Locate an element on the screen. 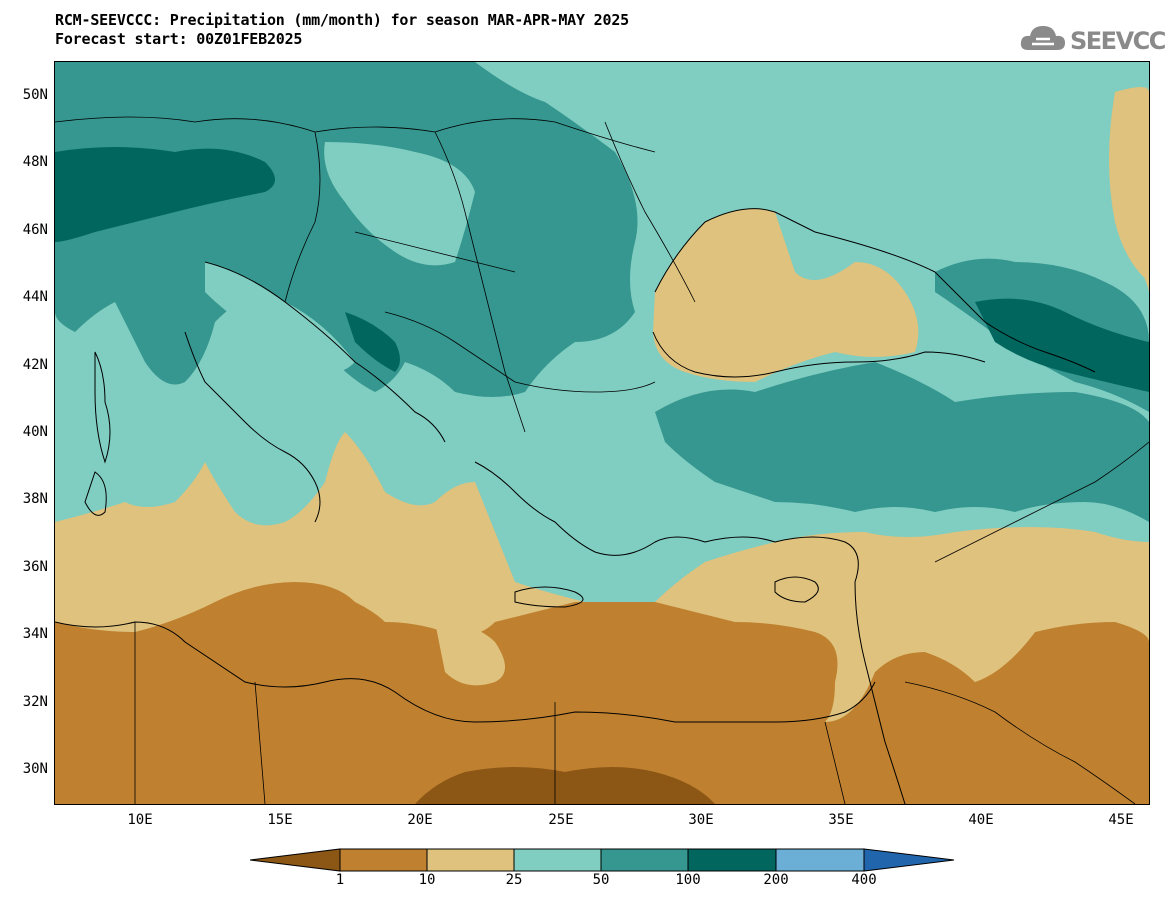  seevccc-logo: SEEVCCC is located at coordinates (1091, 39).